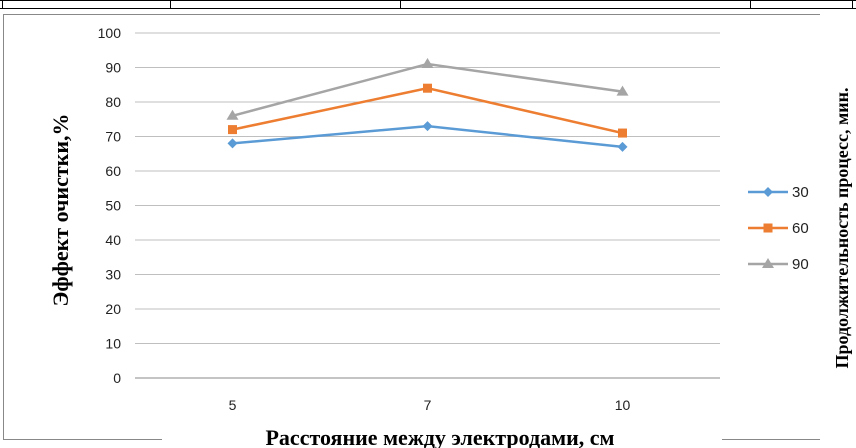  What do you see at coordinates (842, 228) in the screenshot?
I see `legend-title: Продолжительность процесс, мин.` at bounding box center [842, 228].